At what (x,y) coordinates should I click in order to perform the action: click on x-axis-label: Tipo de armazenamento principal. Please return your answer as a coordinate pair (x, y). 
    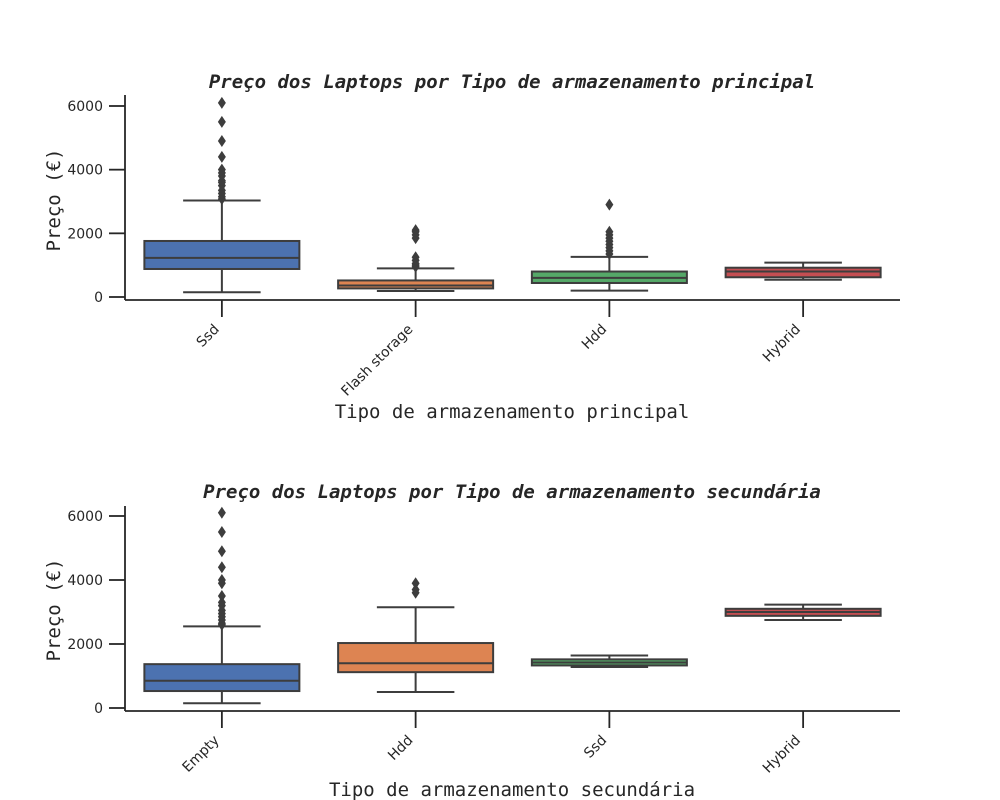
    Looking at the image, I should click on (512, 412).